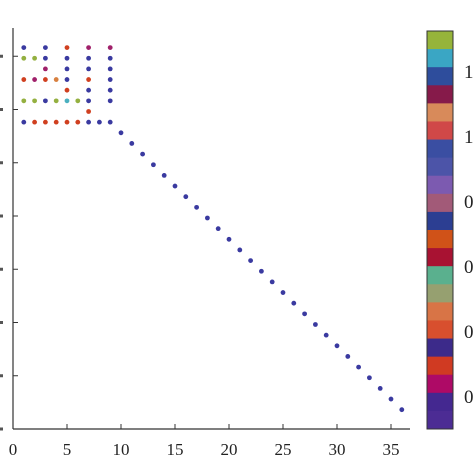 The height and width of the screenshot is (474, 474). I want to click on x-tick-label: 10, so click(121, 449).